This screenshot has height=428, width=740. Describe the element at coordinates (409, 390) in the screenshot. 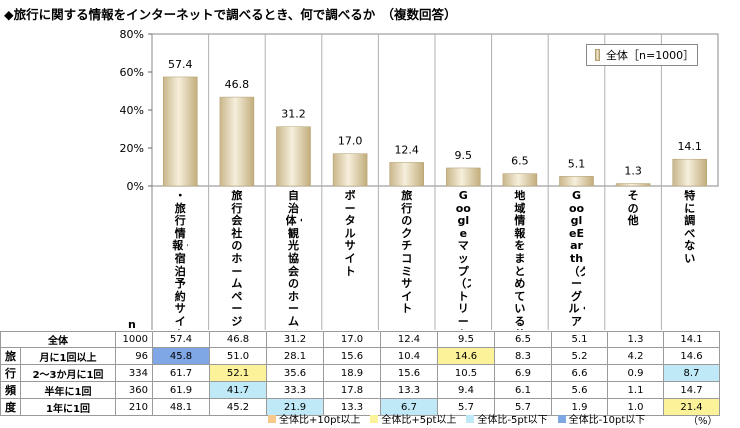

I see `value-cell: 13.3` at that location.